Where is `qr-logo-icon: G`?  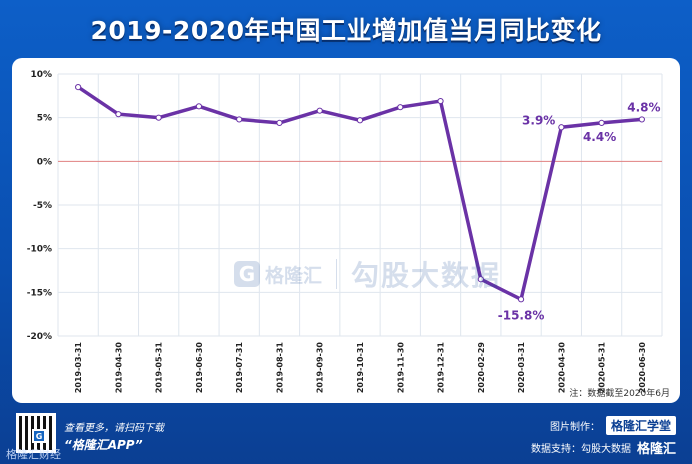 qr-logo-icon: G is located at coordinates (39, 436).